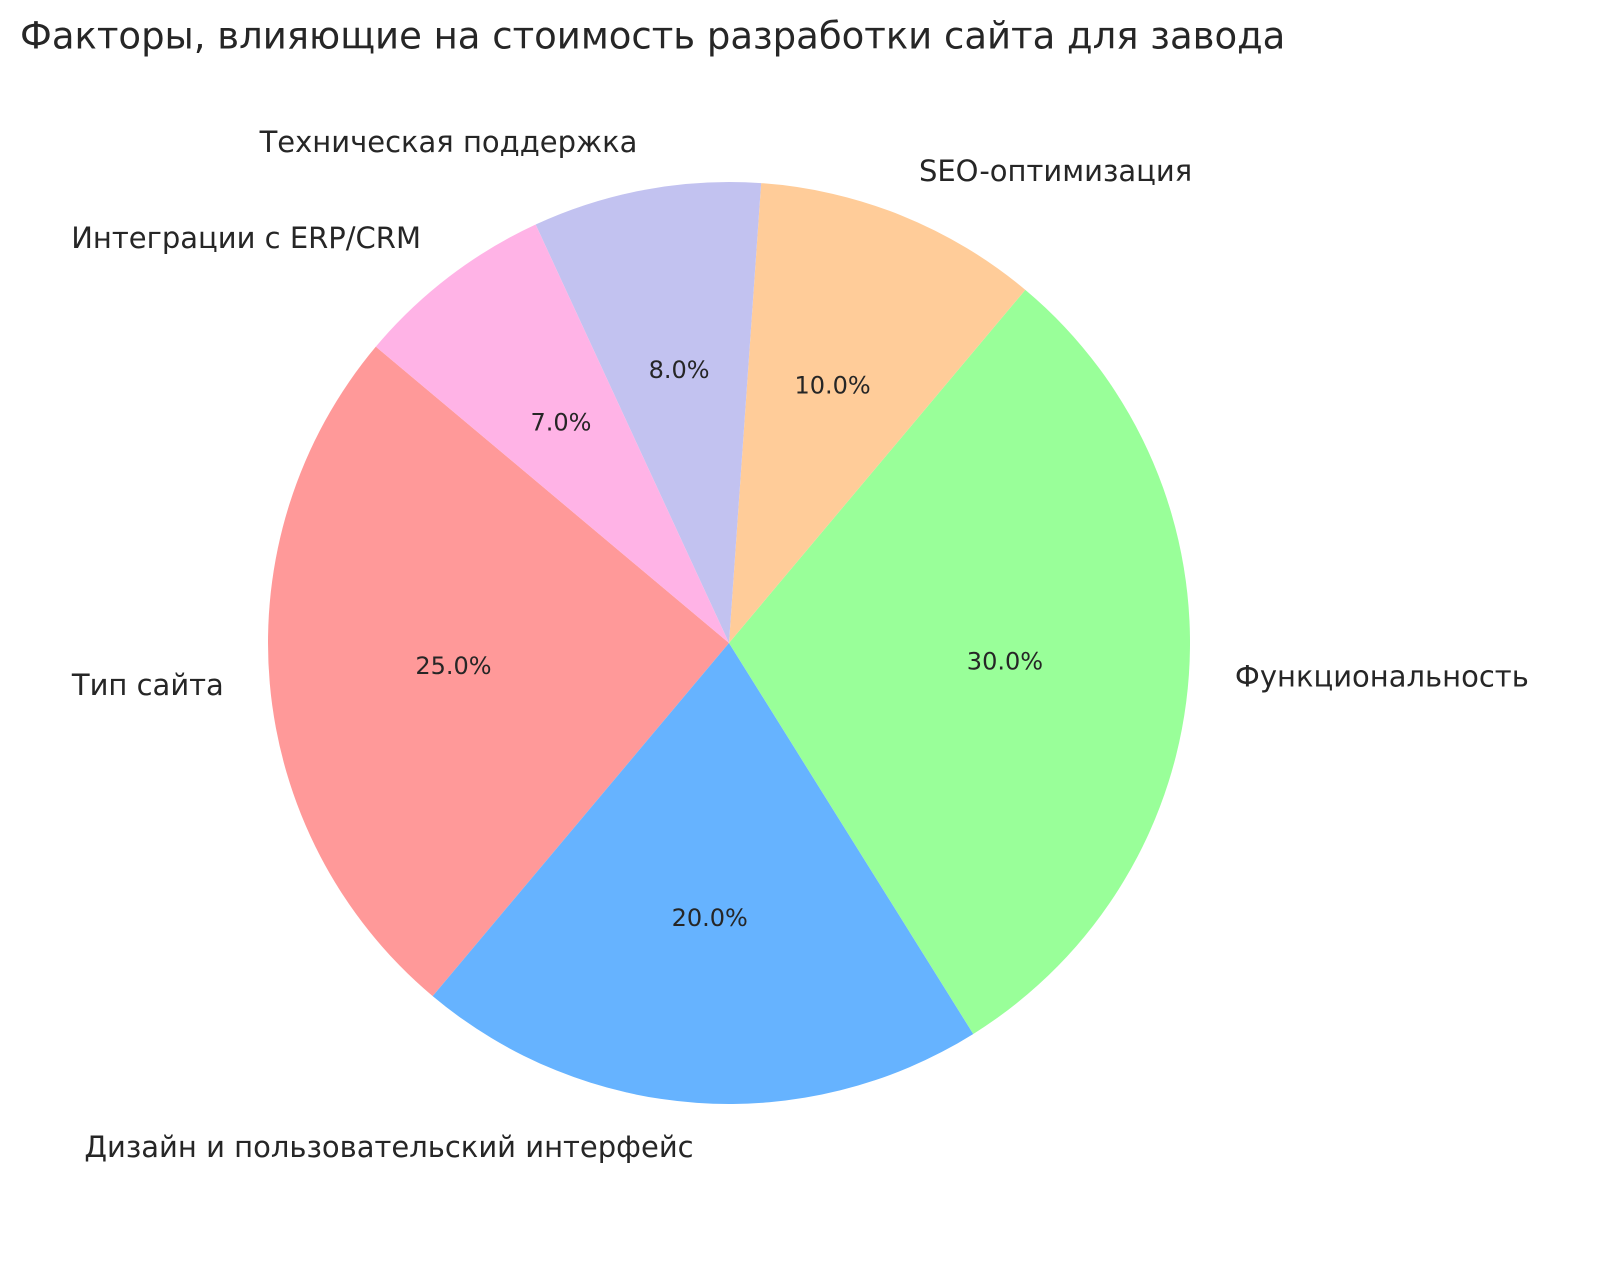  Describe the element at coordinates (1005, 661) in the screenshot. I see `value-label: 30.0%` at that location.